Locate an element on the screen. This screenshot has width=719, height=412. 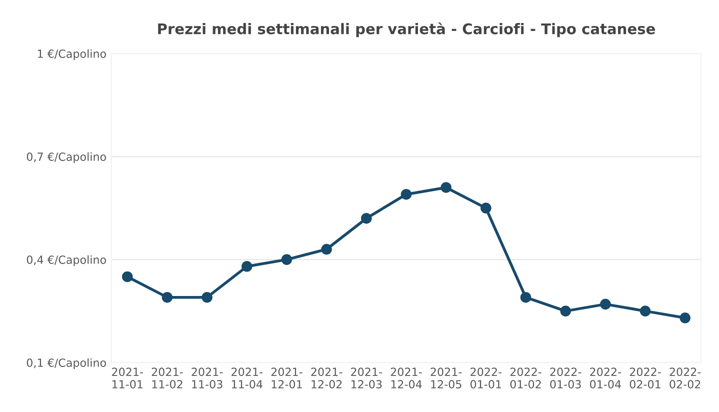
x-tick-label: 2021-12-02 is located at coordinates (326, 378).